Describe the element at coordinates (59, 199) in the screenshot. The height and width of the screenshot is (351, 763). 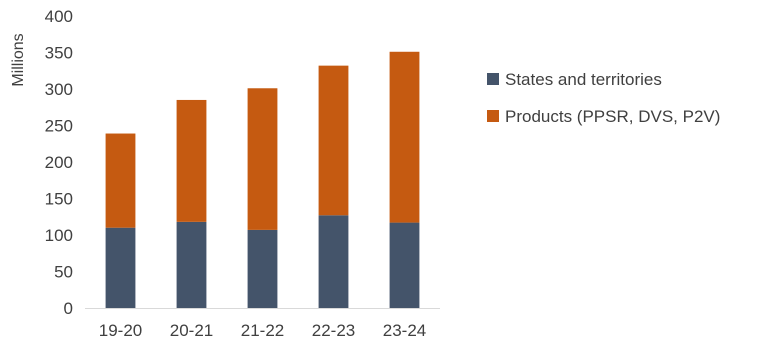
I see `y-tick-label: 150` at that location.